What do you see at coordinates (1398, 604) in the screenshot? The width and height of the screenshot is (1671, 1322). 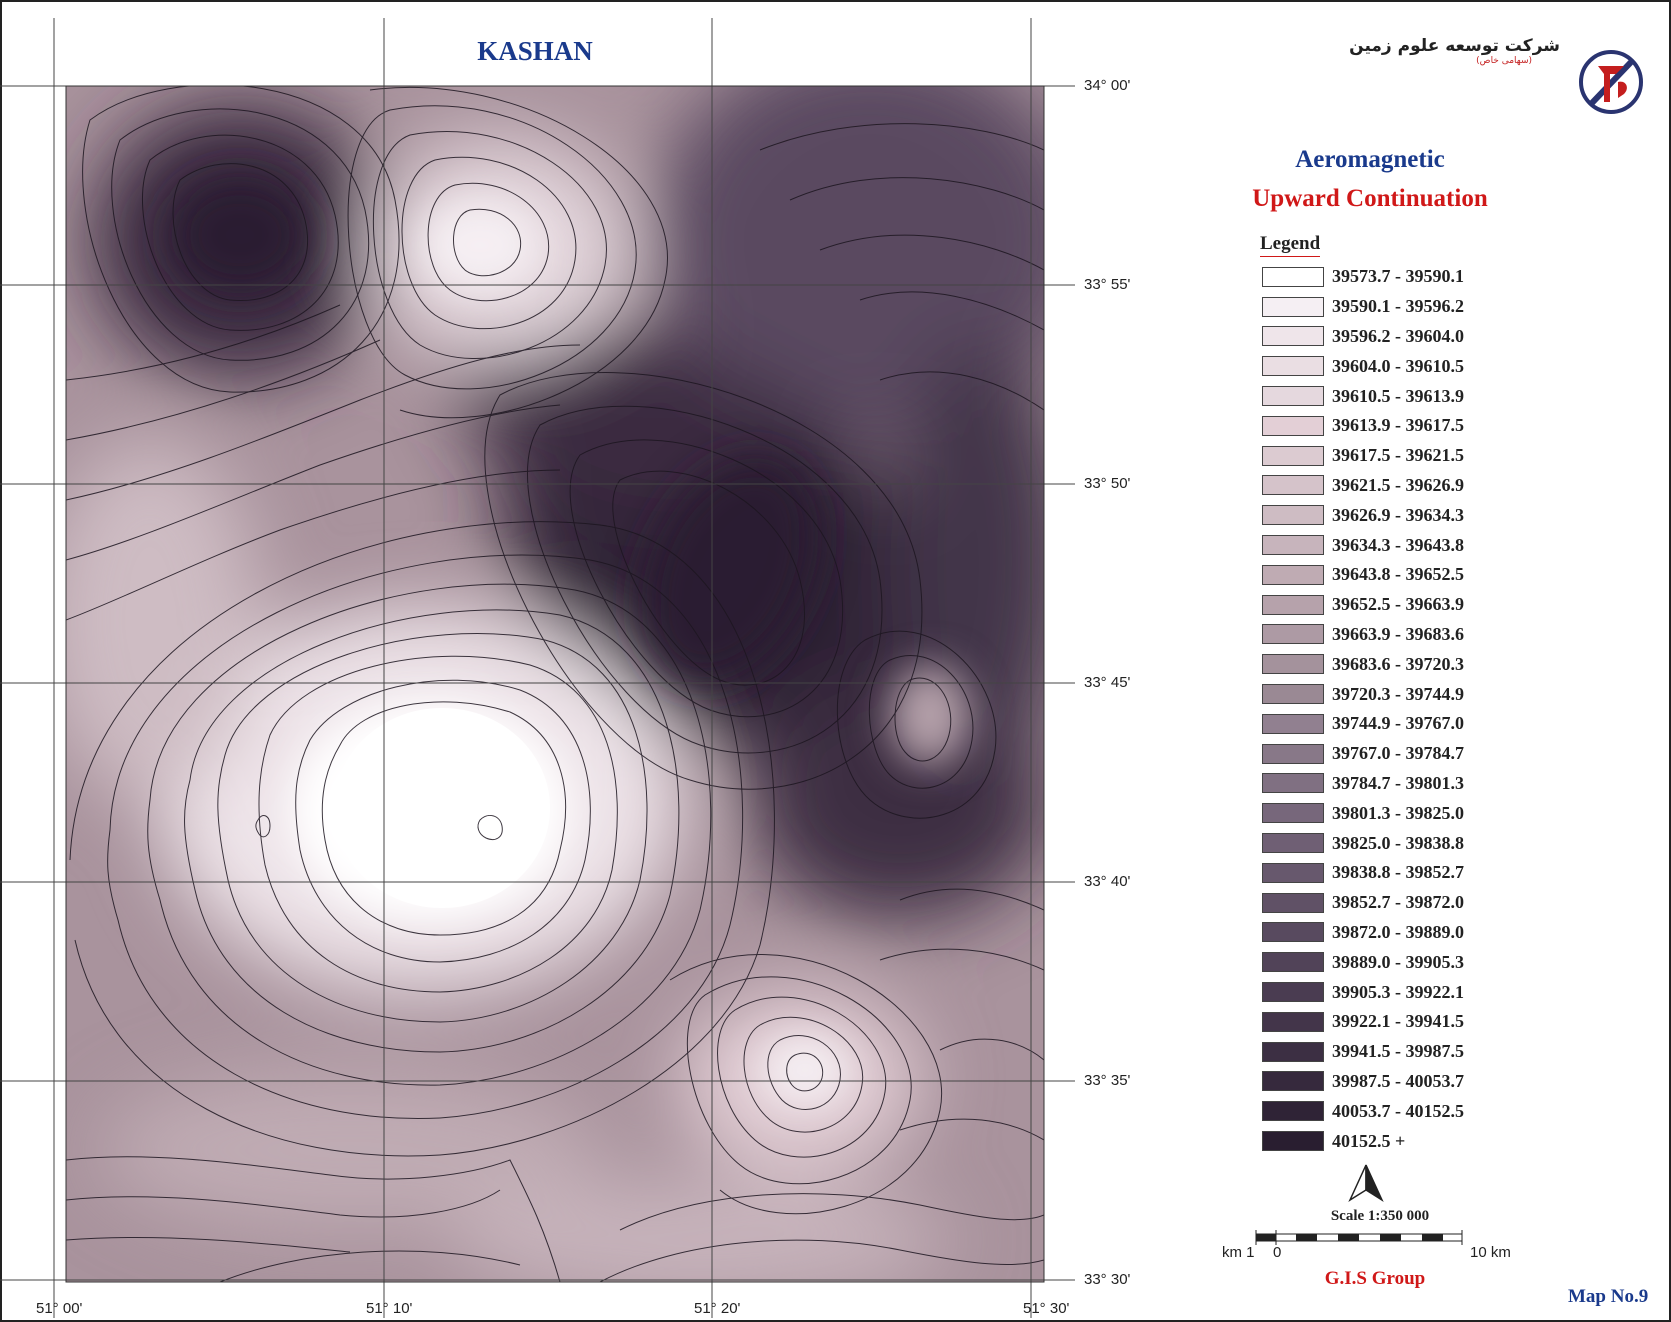 I see `legend-label: 39652.5 - 39663.9` at bounding box center [1398, 604].